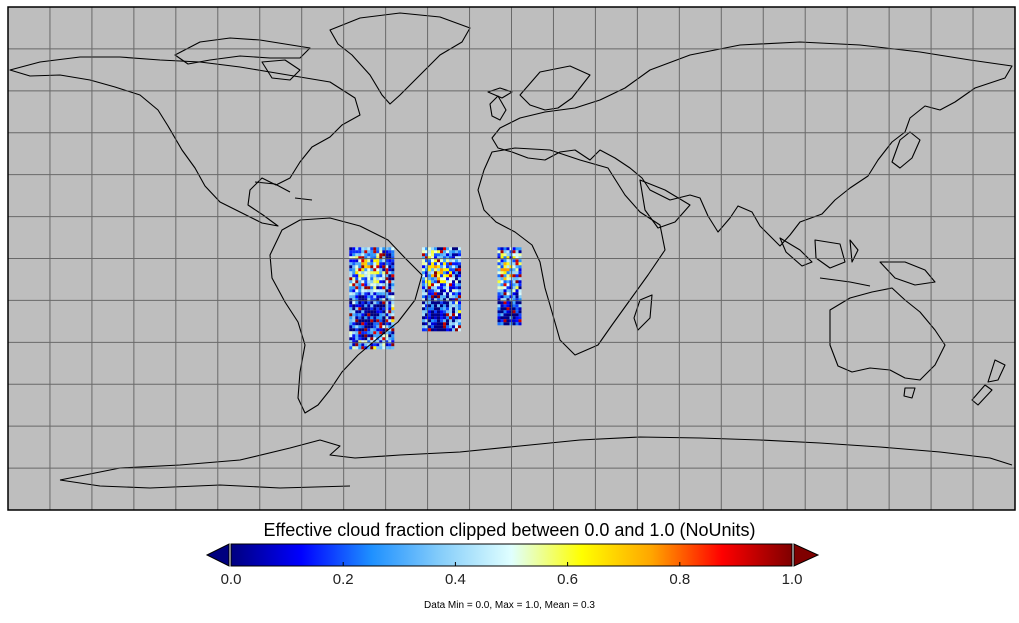  Describe the element at coordinates (455, 579) in the screenshot. I see `colorbar-tick-label: 0.4` at that location.